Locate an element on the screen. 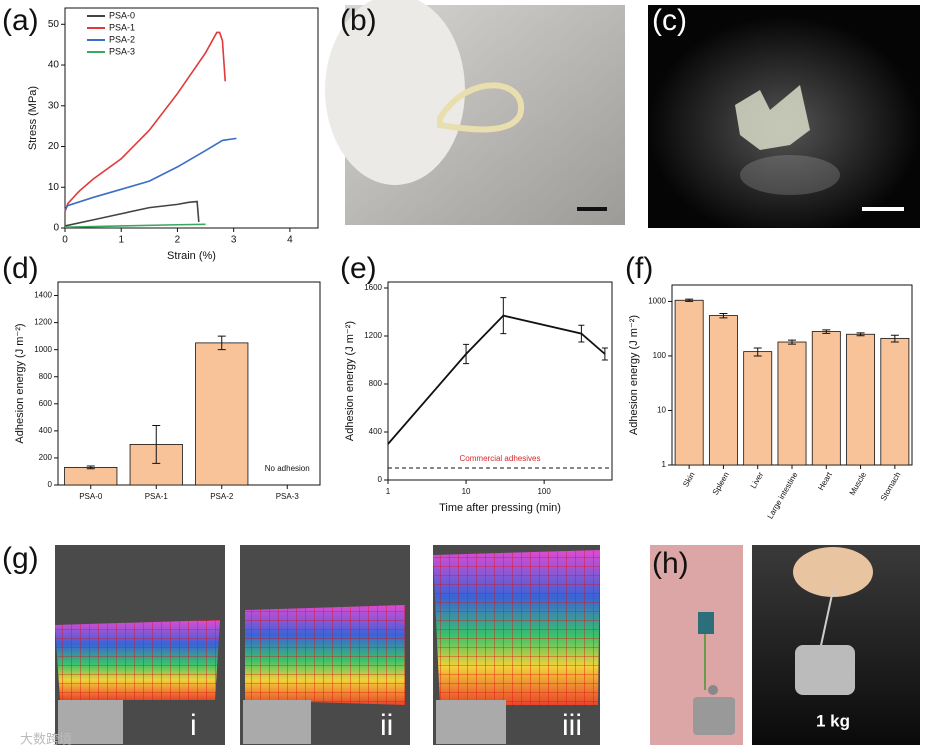  photo-label: i is located at coordinates (193, 725).